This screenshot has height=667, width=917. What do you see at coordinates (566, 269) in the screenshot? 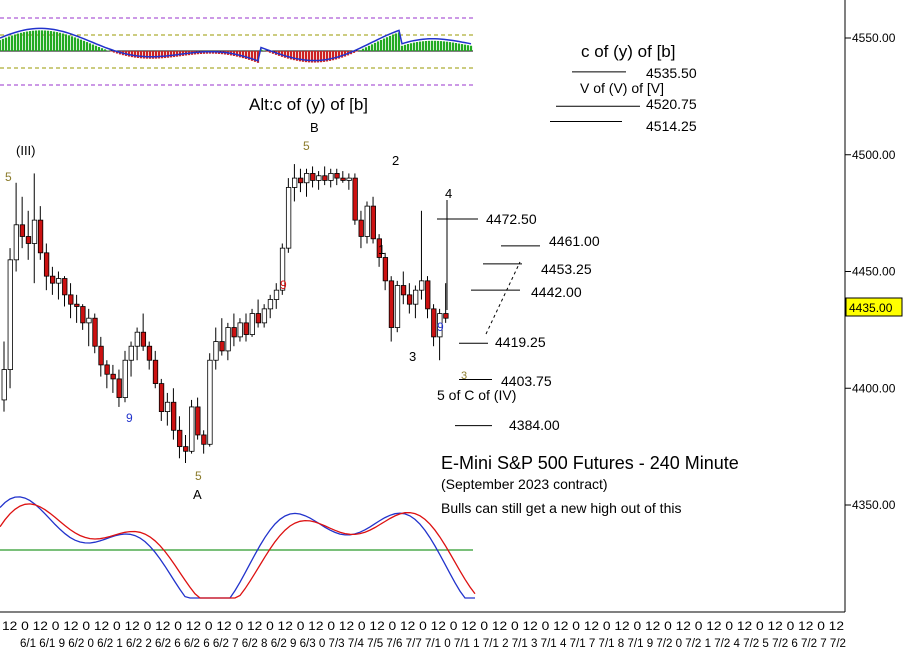
I see `price-level-label: 4453.25` at bounding box center [566, 269].